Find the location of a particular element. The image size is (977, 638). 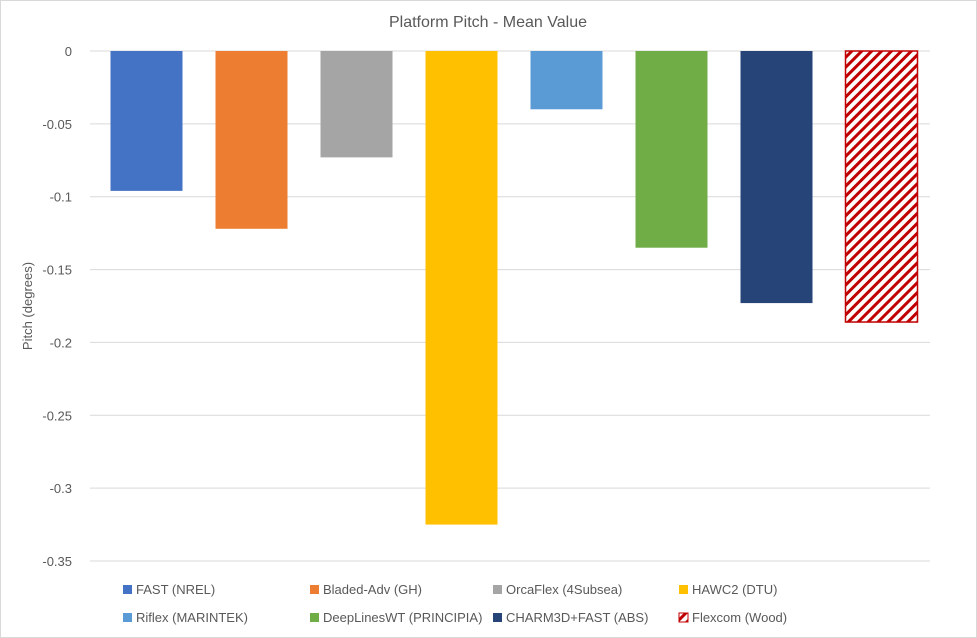

bar-charm3d-fast-abs is located at coordinates (776, 177).